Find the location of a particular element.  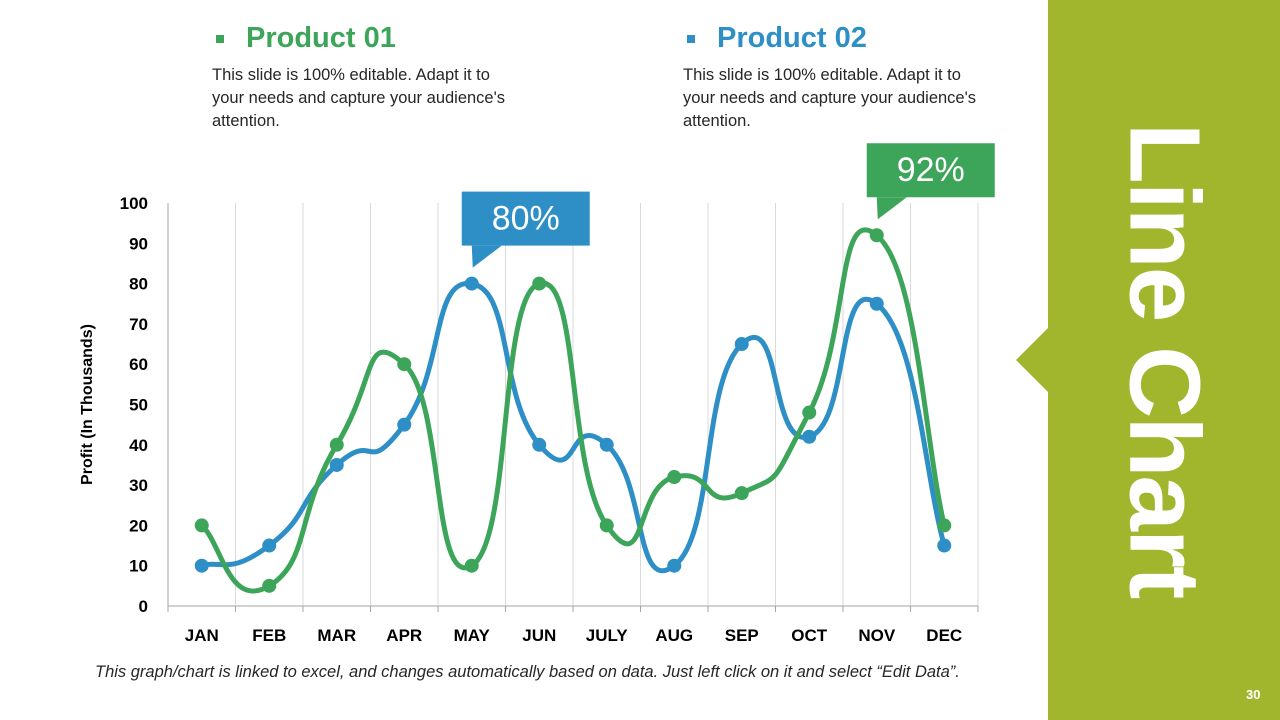

legend-title-product-02: Product 02 is located at coordinates (833, 38).